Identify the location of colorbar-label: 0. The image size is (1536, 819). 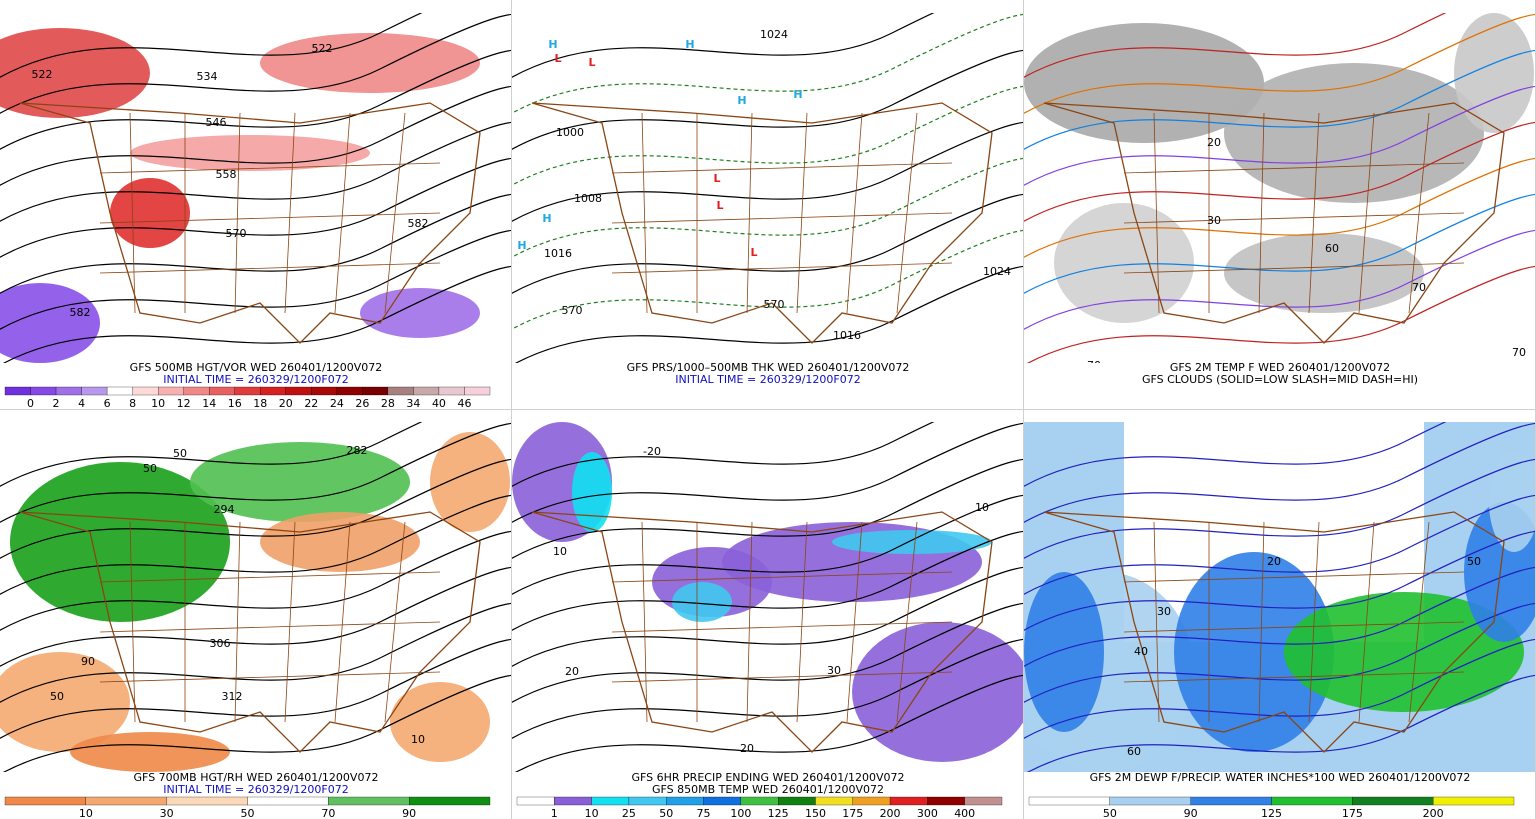
(30, 403).